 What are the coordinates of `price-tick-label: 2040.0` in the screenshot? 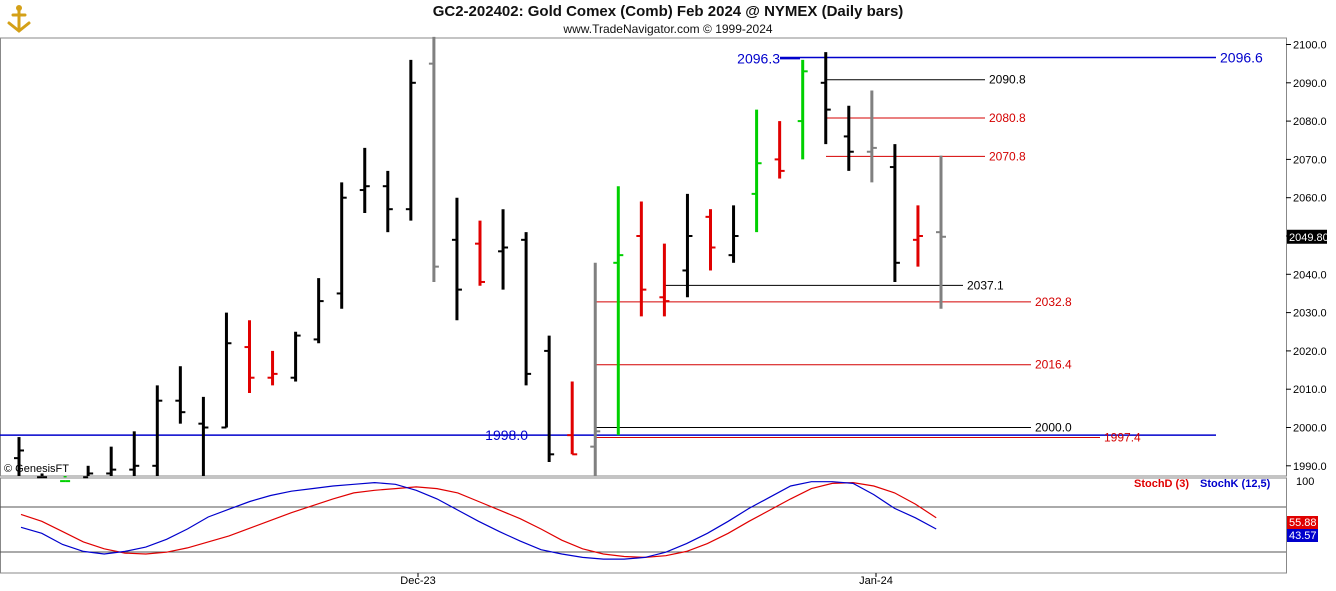 It's located at (1310, 275).